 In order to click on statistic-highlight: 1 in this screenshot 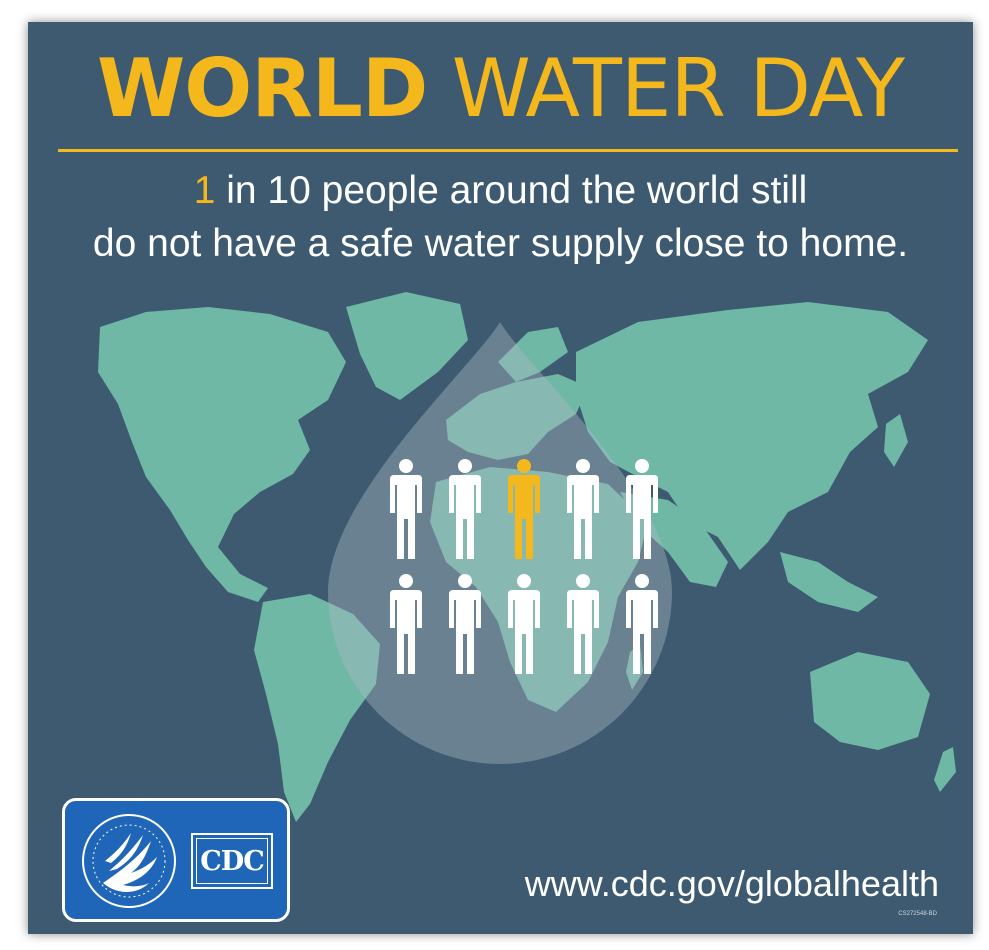, I will do `click(204, 190)`.